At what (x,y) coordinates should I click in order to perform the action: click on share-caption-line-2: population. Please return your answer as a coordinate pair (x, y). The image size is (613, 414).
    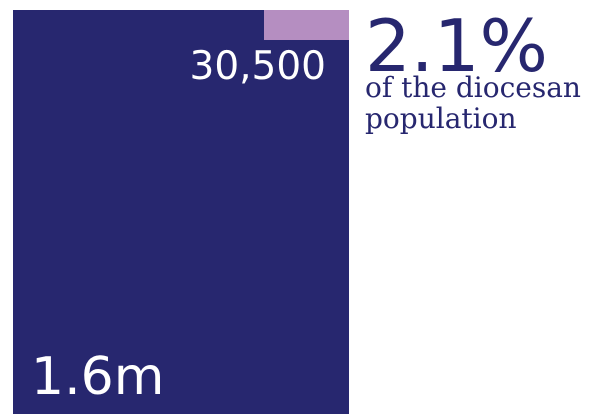
    Looking at the image, I should click on (441, 119).